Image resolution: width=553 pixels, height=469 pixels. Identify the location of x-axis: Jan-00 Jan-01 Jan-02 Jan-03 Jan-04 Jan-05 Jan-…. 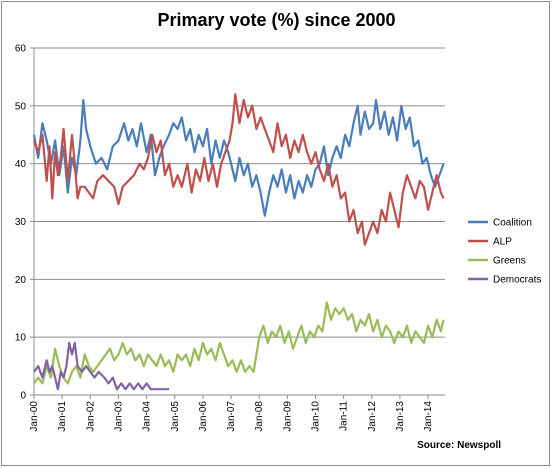
(237, 413).